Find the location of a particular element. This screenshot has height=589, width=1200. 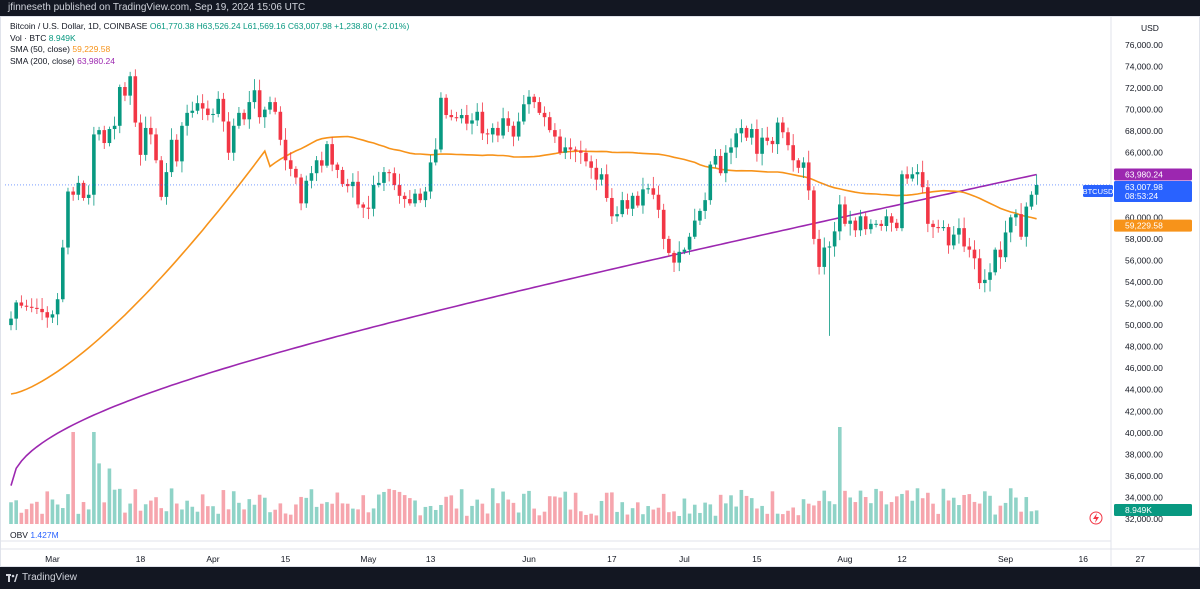

legend-sma50-row: SMA (50, close) 59,229.58 is located at coordinates (209, 50).